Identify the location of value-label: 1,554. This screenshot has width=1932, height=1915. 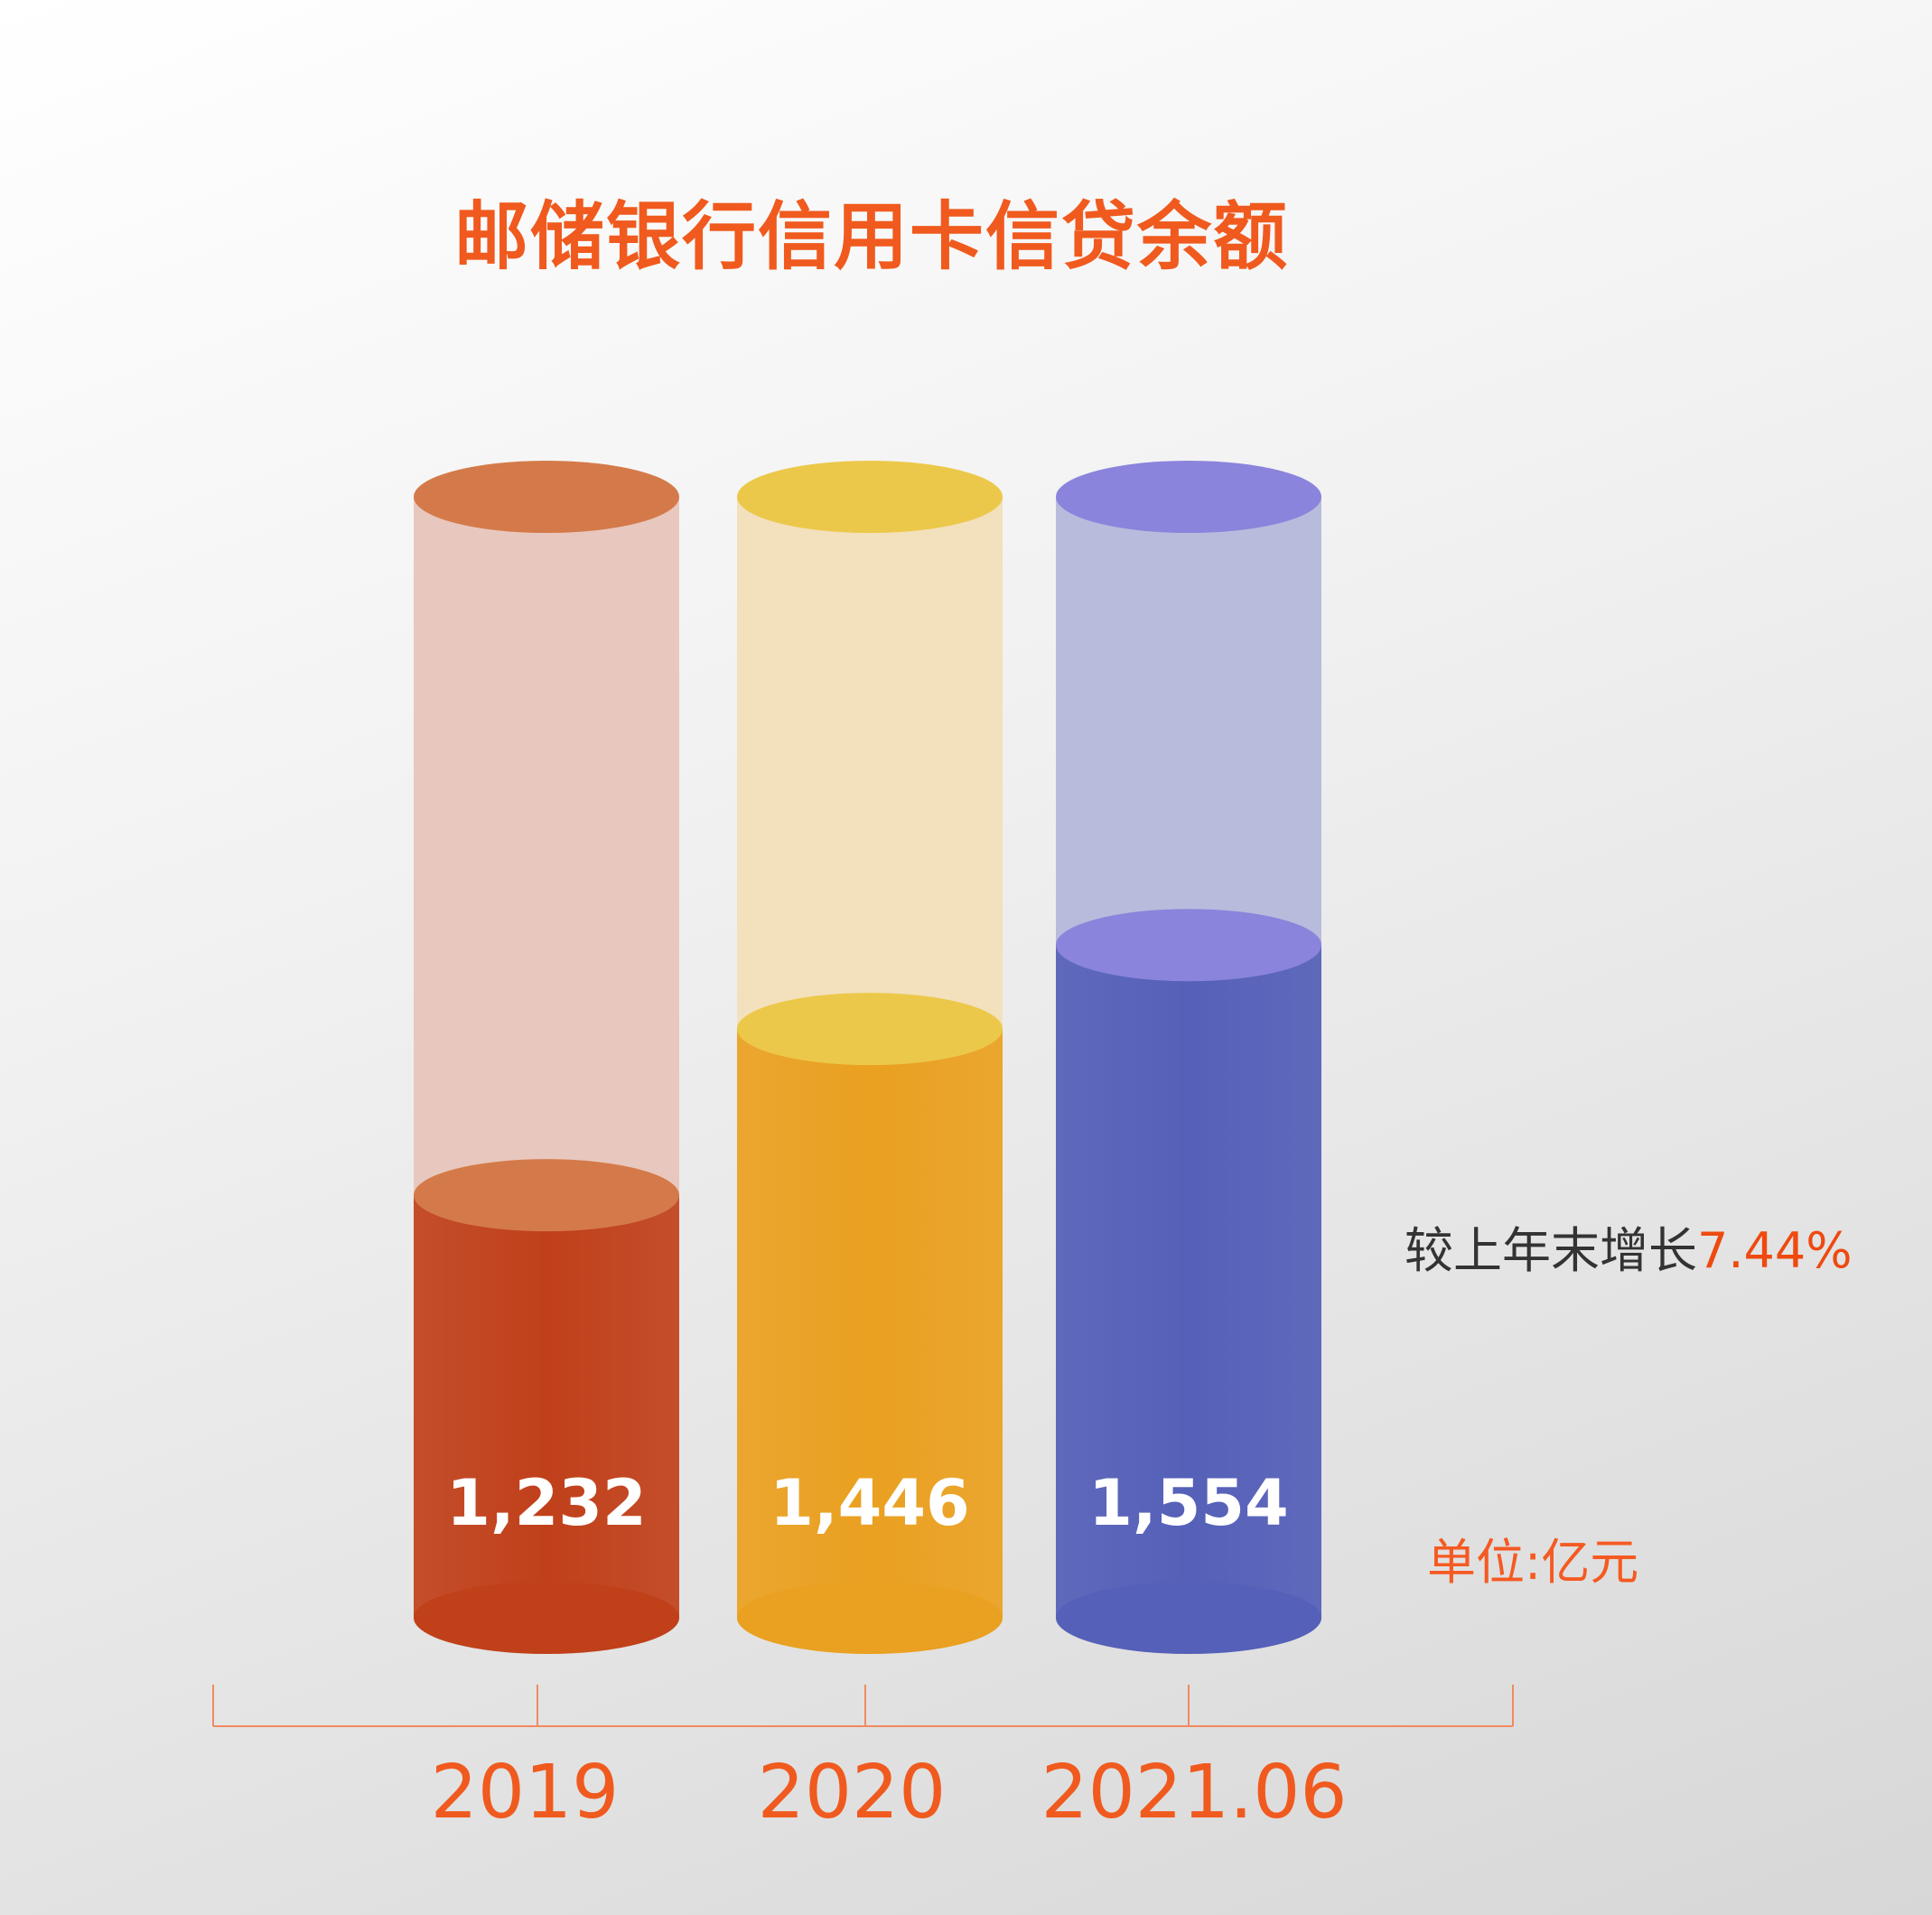
(1188, 1503).